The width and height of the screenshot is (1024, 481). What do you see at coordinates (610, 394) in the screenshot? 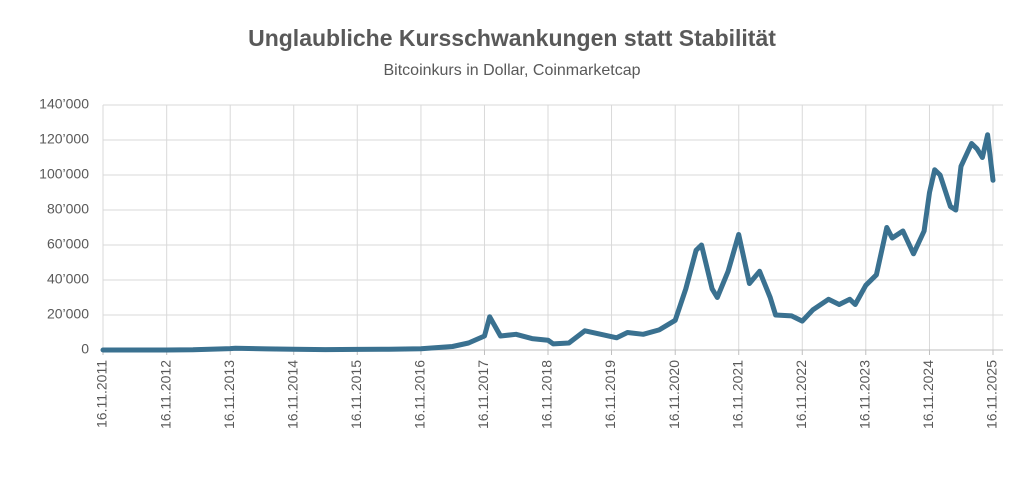
I see `x-tick-label: 16.11.2019` at bounding box center [610, 394].